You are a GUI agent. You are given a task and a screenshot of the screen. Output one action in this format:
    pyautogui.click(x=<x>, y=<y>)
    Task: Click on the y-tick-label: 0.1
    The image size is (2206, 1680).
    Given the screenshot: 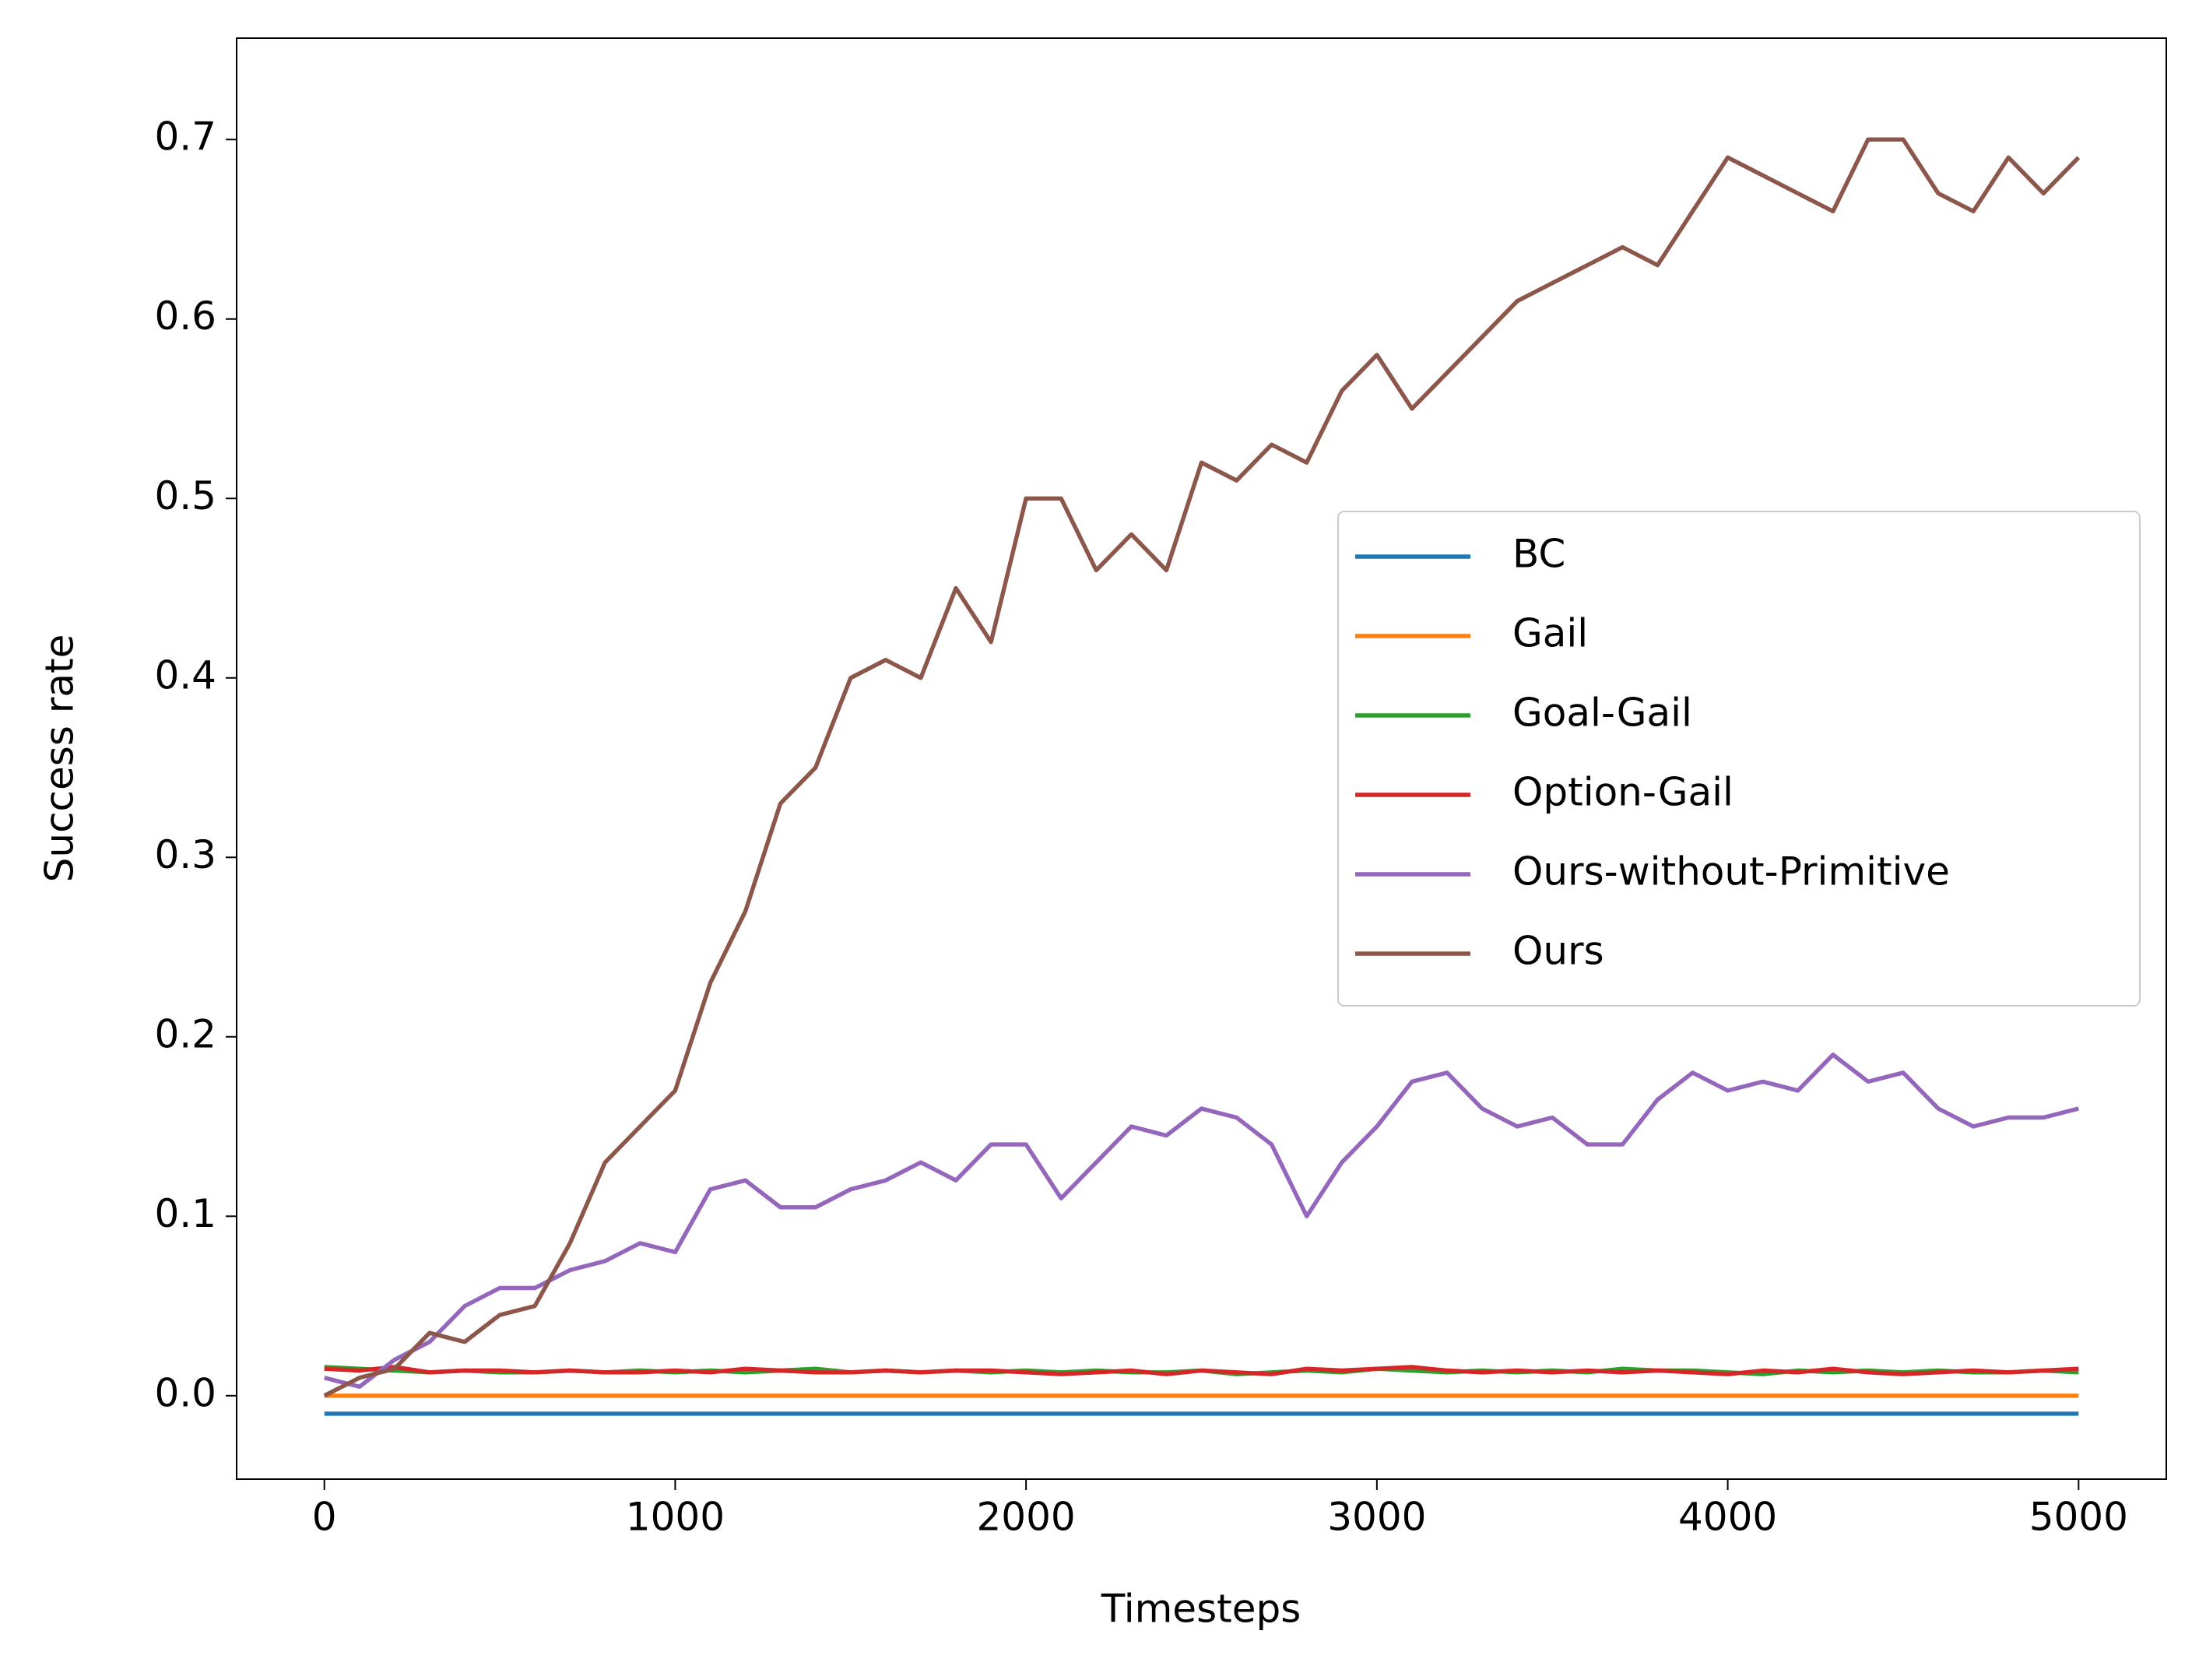 What is the action you would take?
    pyautogui.click(x=185, y=1214)
    